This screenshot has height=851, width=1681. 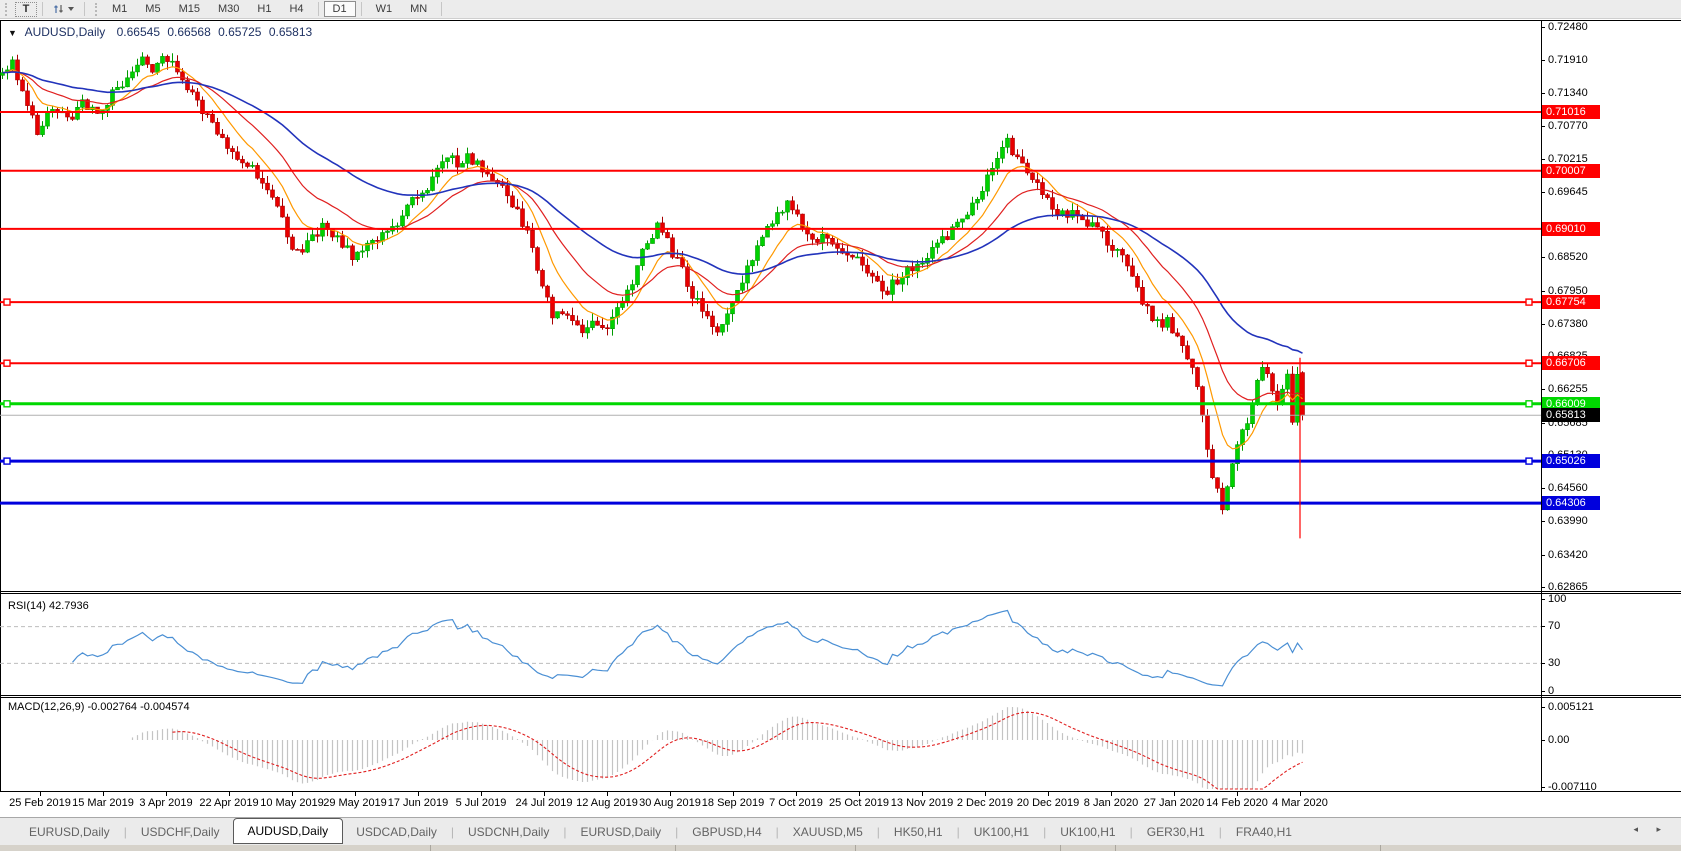 I want to click on tab-usdcad-daily: USDCAD,Daily, so click(x=396, y=831).